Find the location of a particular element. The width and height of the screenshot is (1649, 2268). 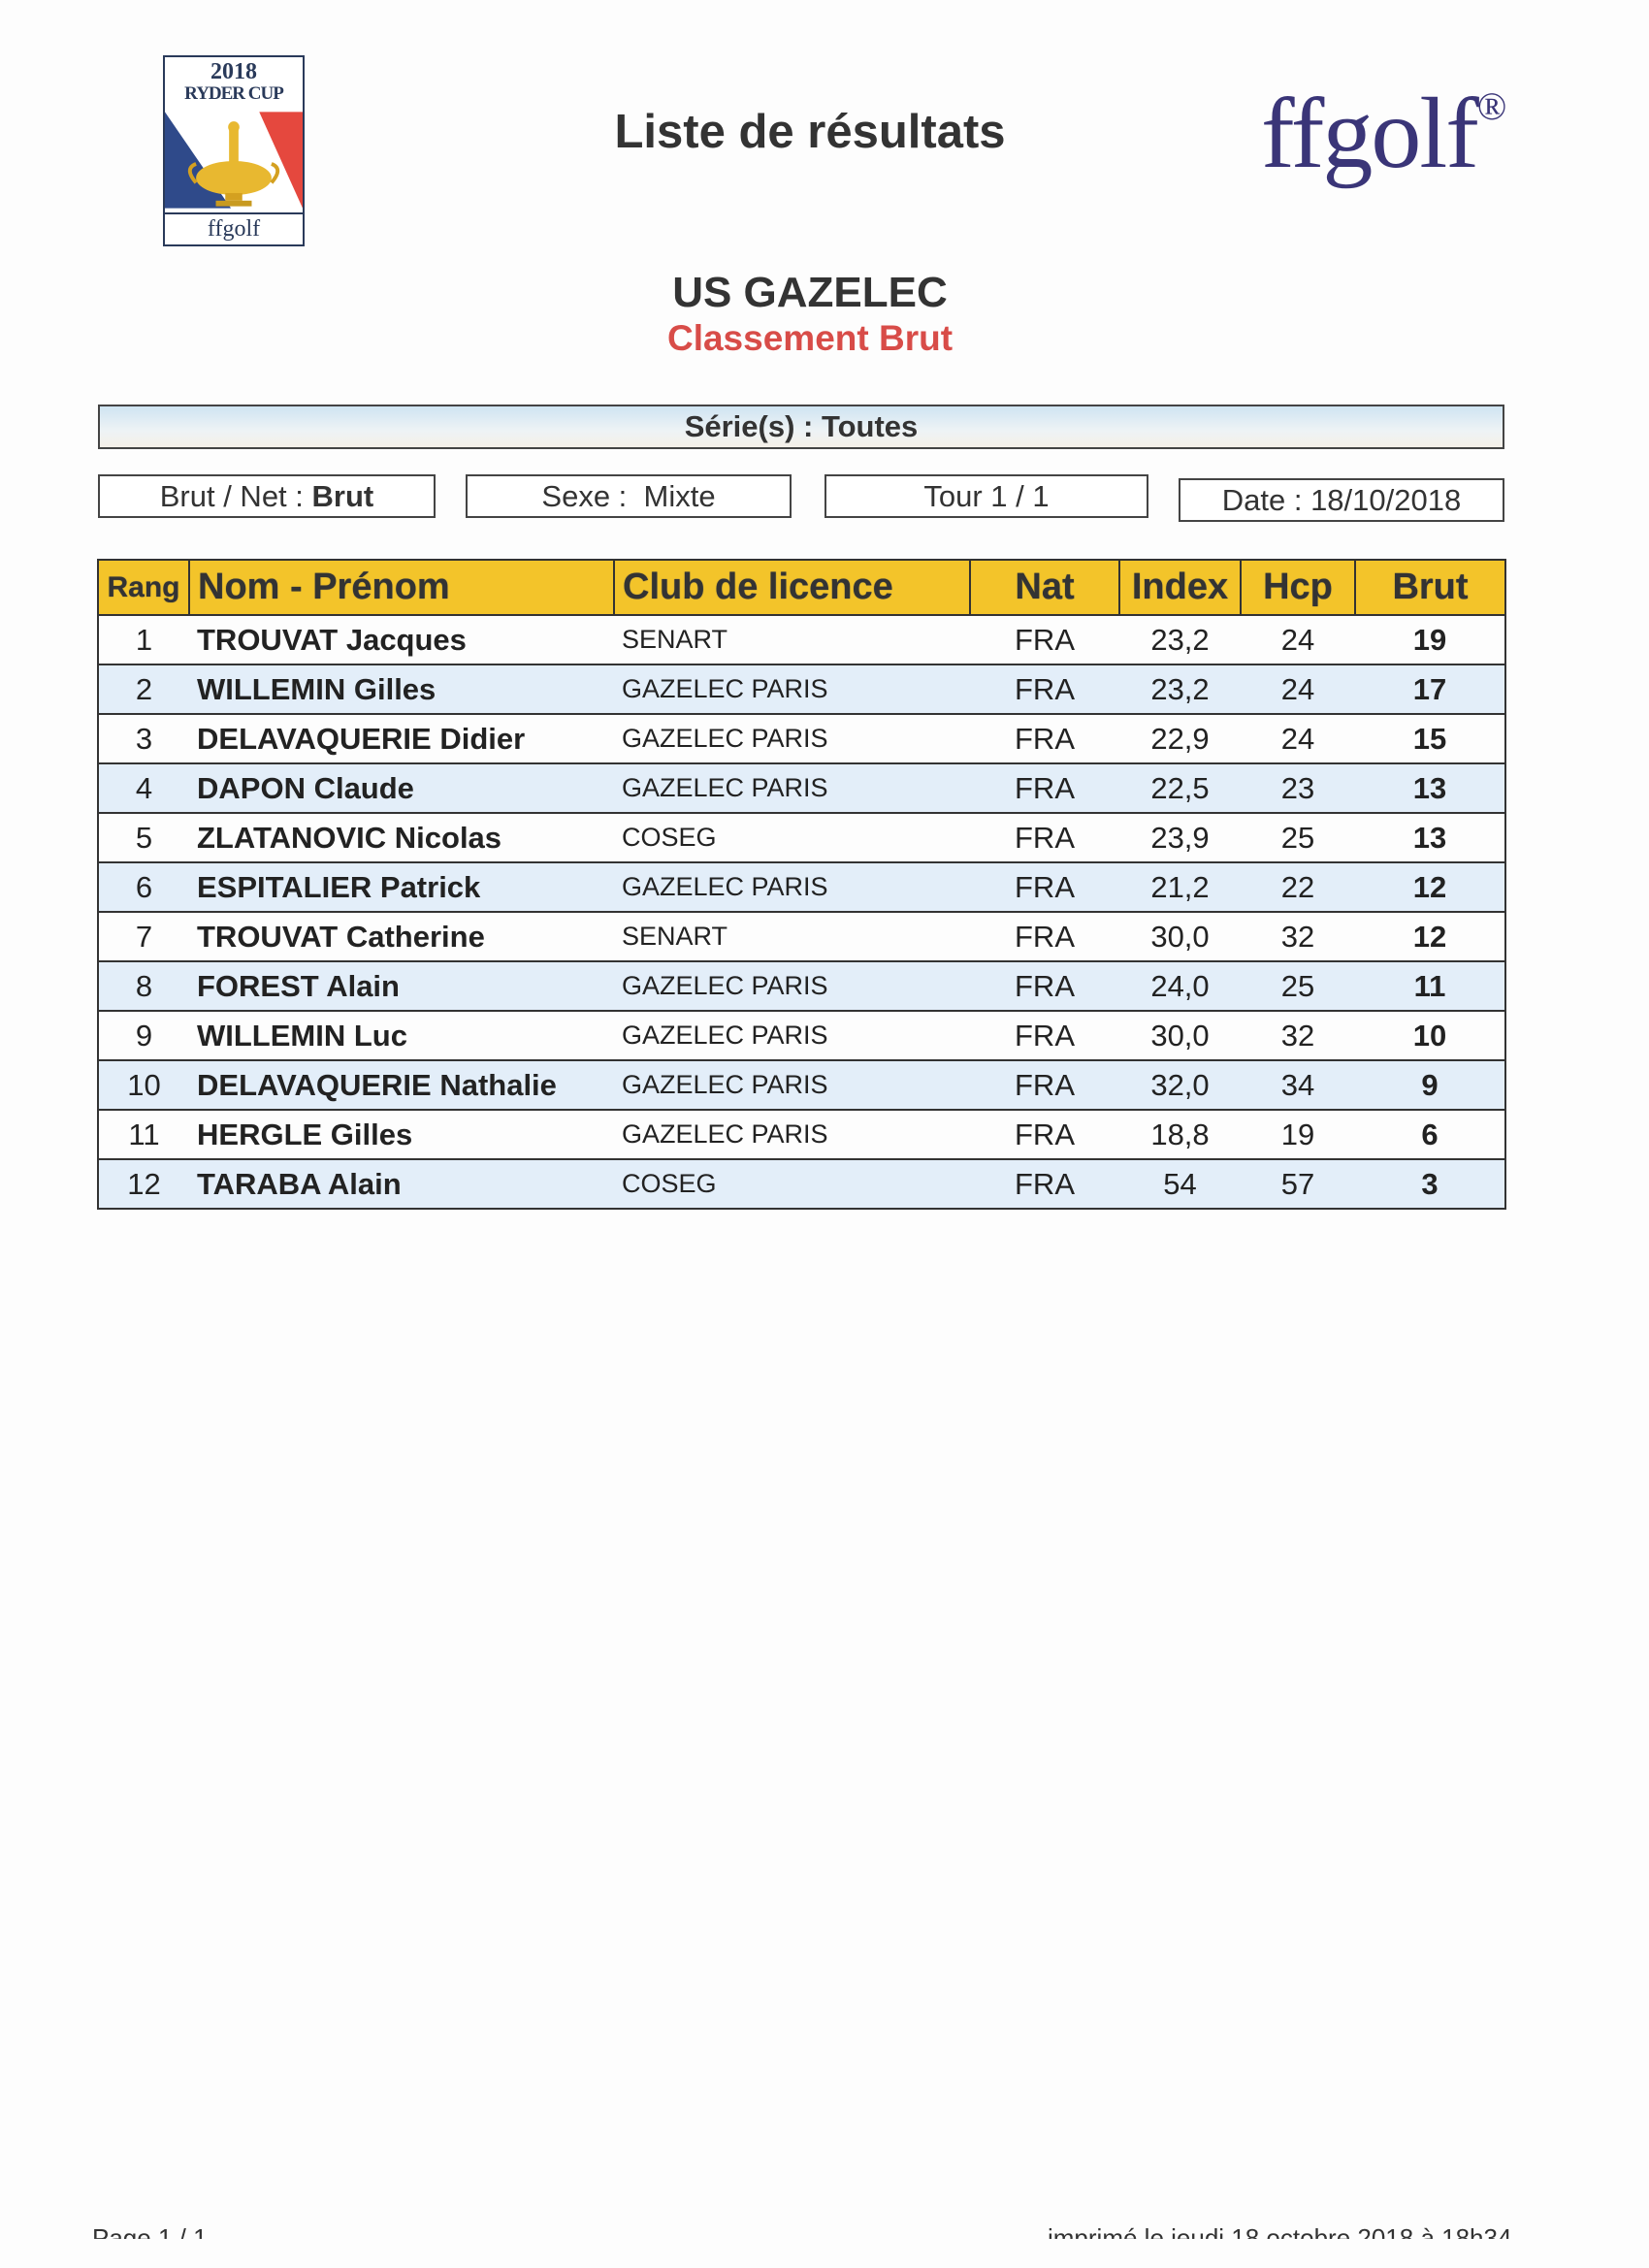

cell-index: 32,0 is located at coordinates (1180, 1085).